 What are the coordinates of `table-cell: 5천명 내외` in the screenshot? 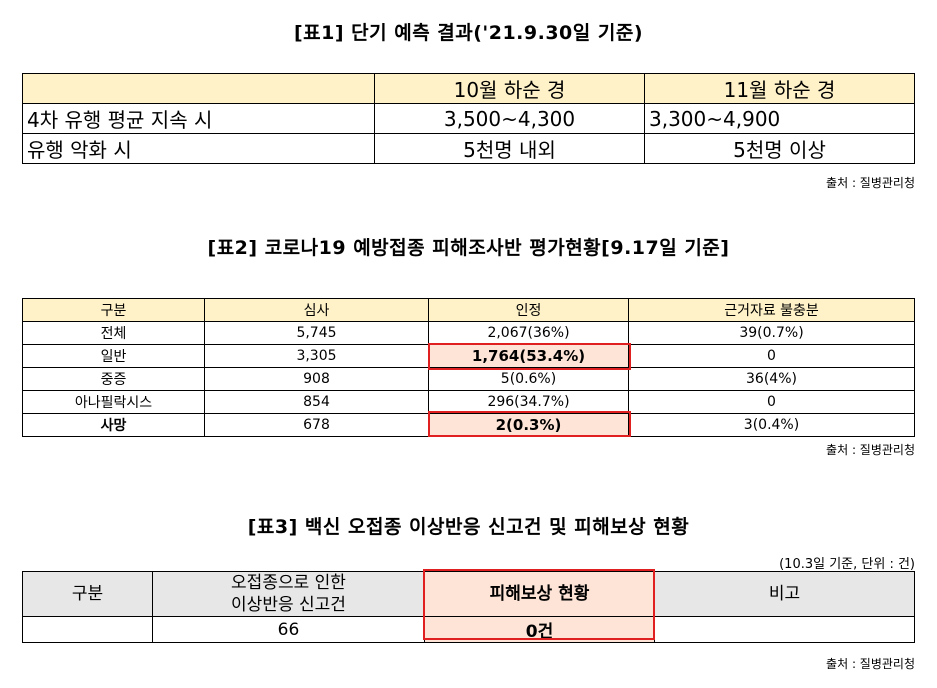 It's located at (509, 148).